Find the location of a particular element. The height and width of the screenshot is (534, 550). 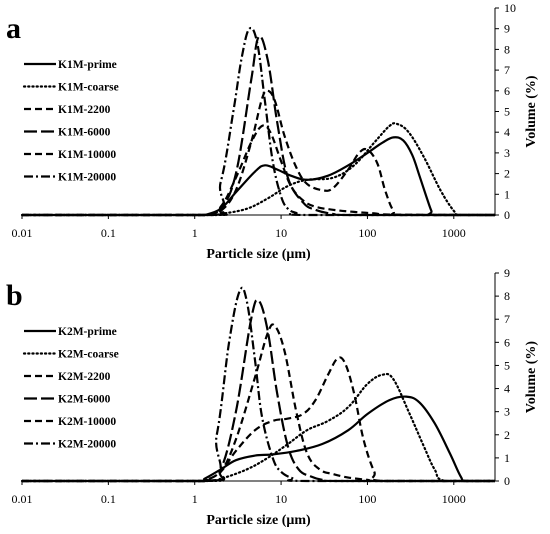

legend-label: K2M-prime is located at coordinates (87, 332).